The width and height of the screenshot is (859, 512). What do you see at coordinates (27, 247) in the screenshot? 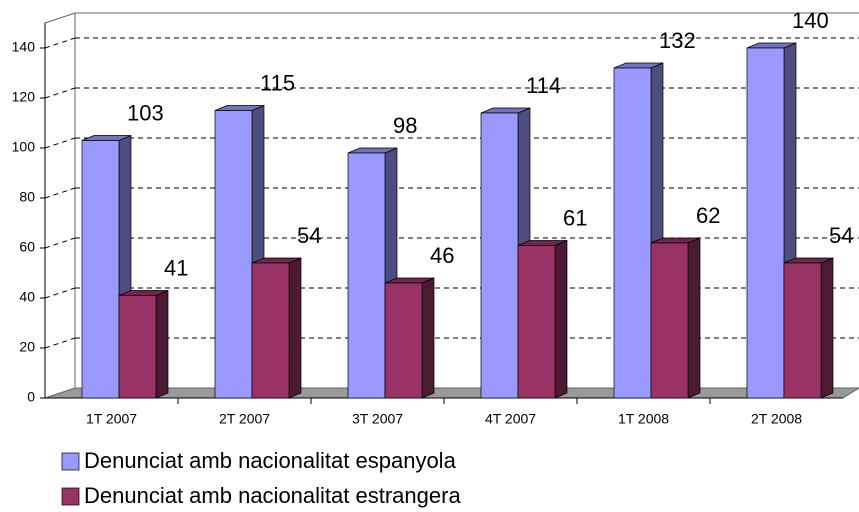
I see `y-tick-label: 60` at bounding box center [27, 247].